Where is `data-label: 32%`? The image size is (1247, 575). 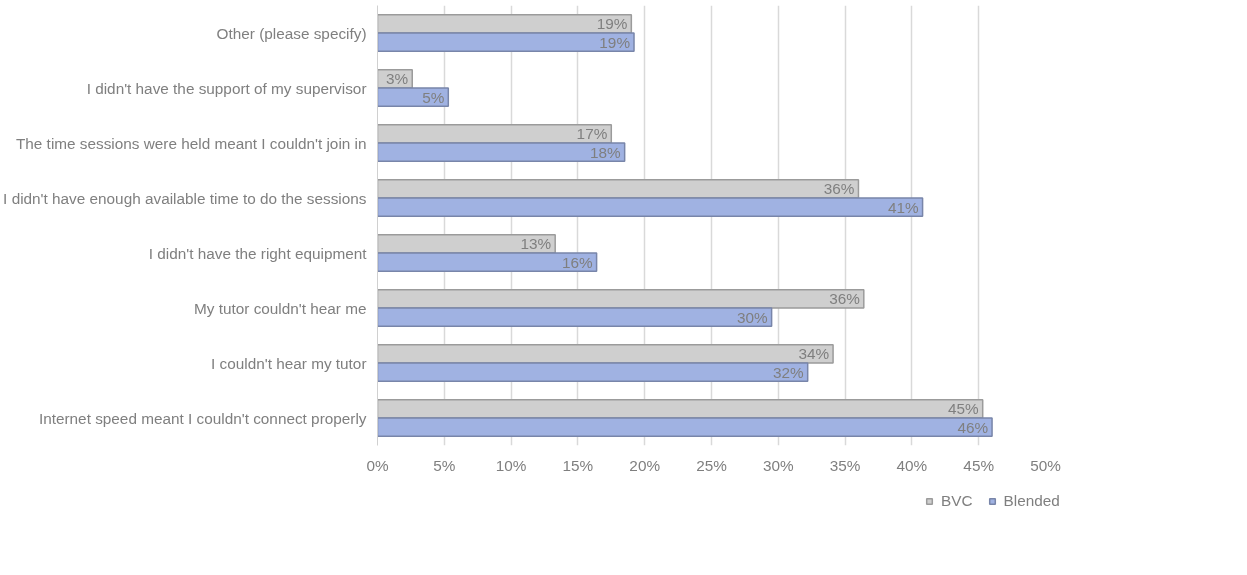 data-label: 32% is located at coordinates (789, 372).